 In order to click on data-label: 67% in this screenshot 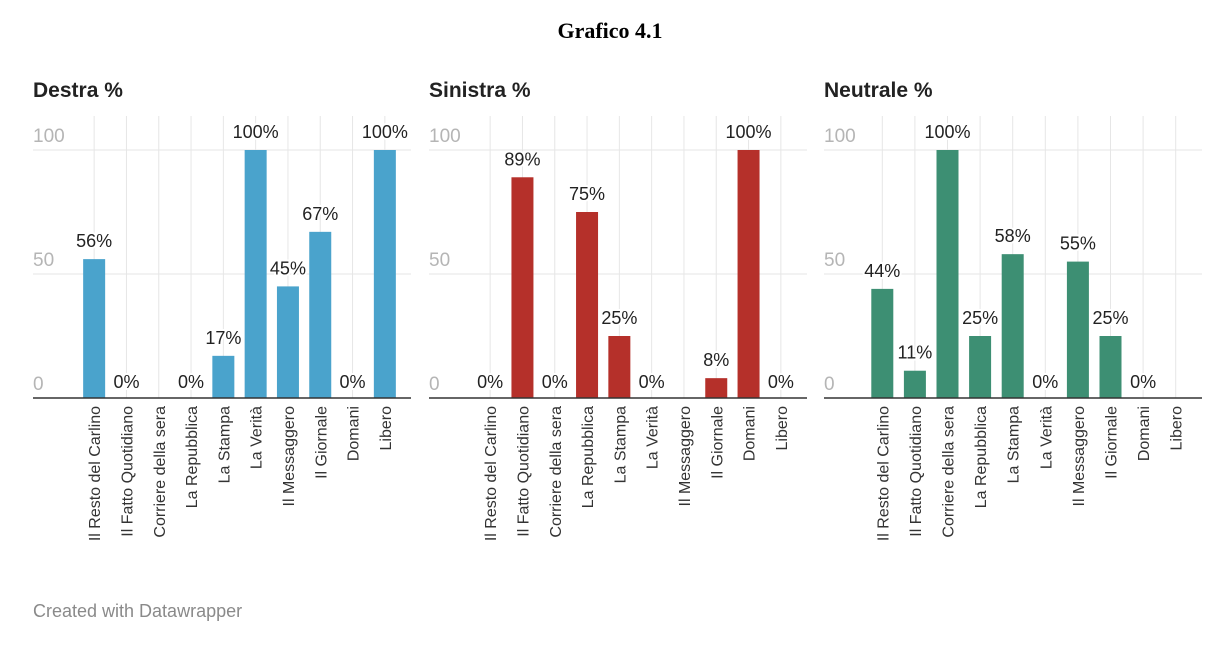, I will do `click(320, 214)`.